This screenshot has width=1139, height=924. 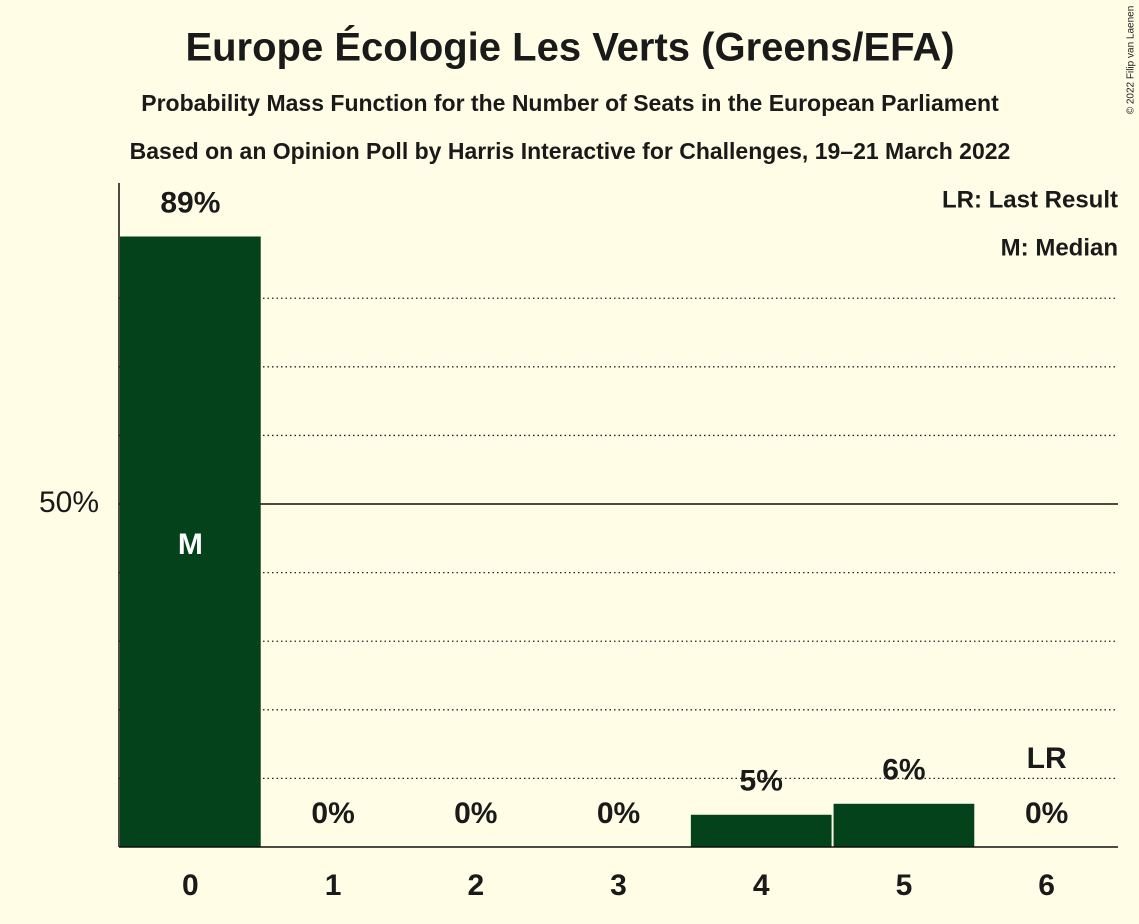 What do you see at coordinates (475, 885) in the screenshot?
I see `x-tick-label: 2` at bounding box center [475, 885].